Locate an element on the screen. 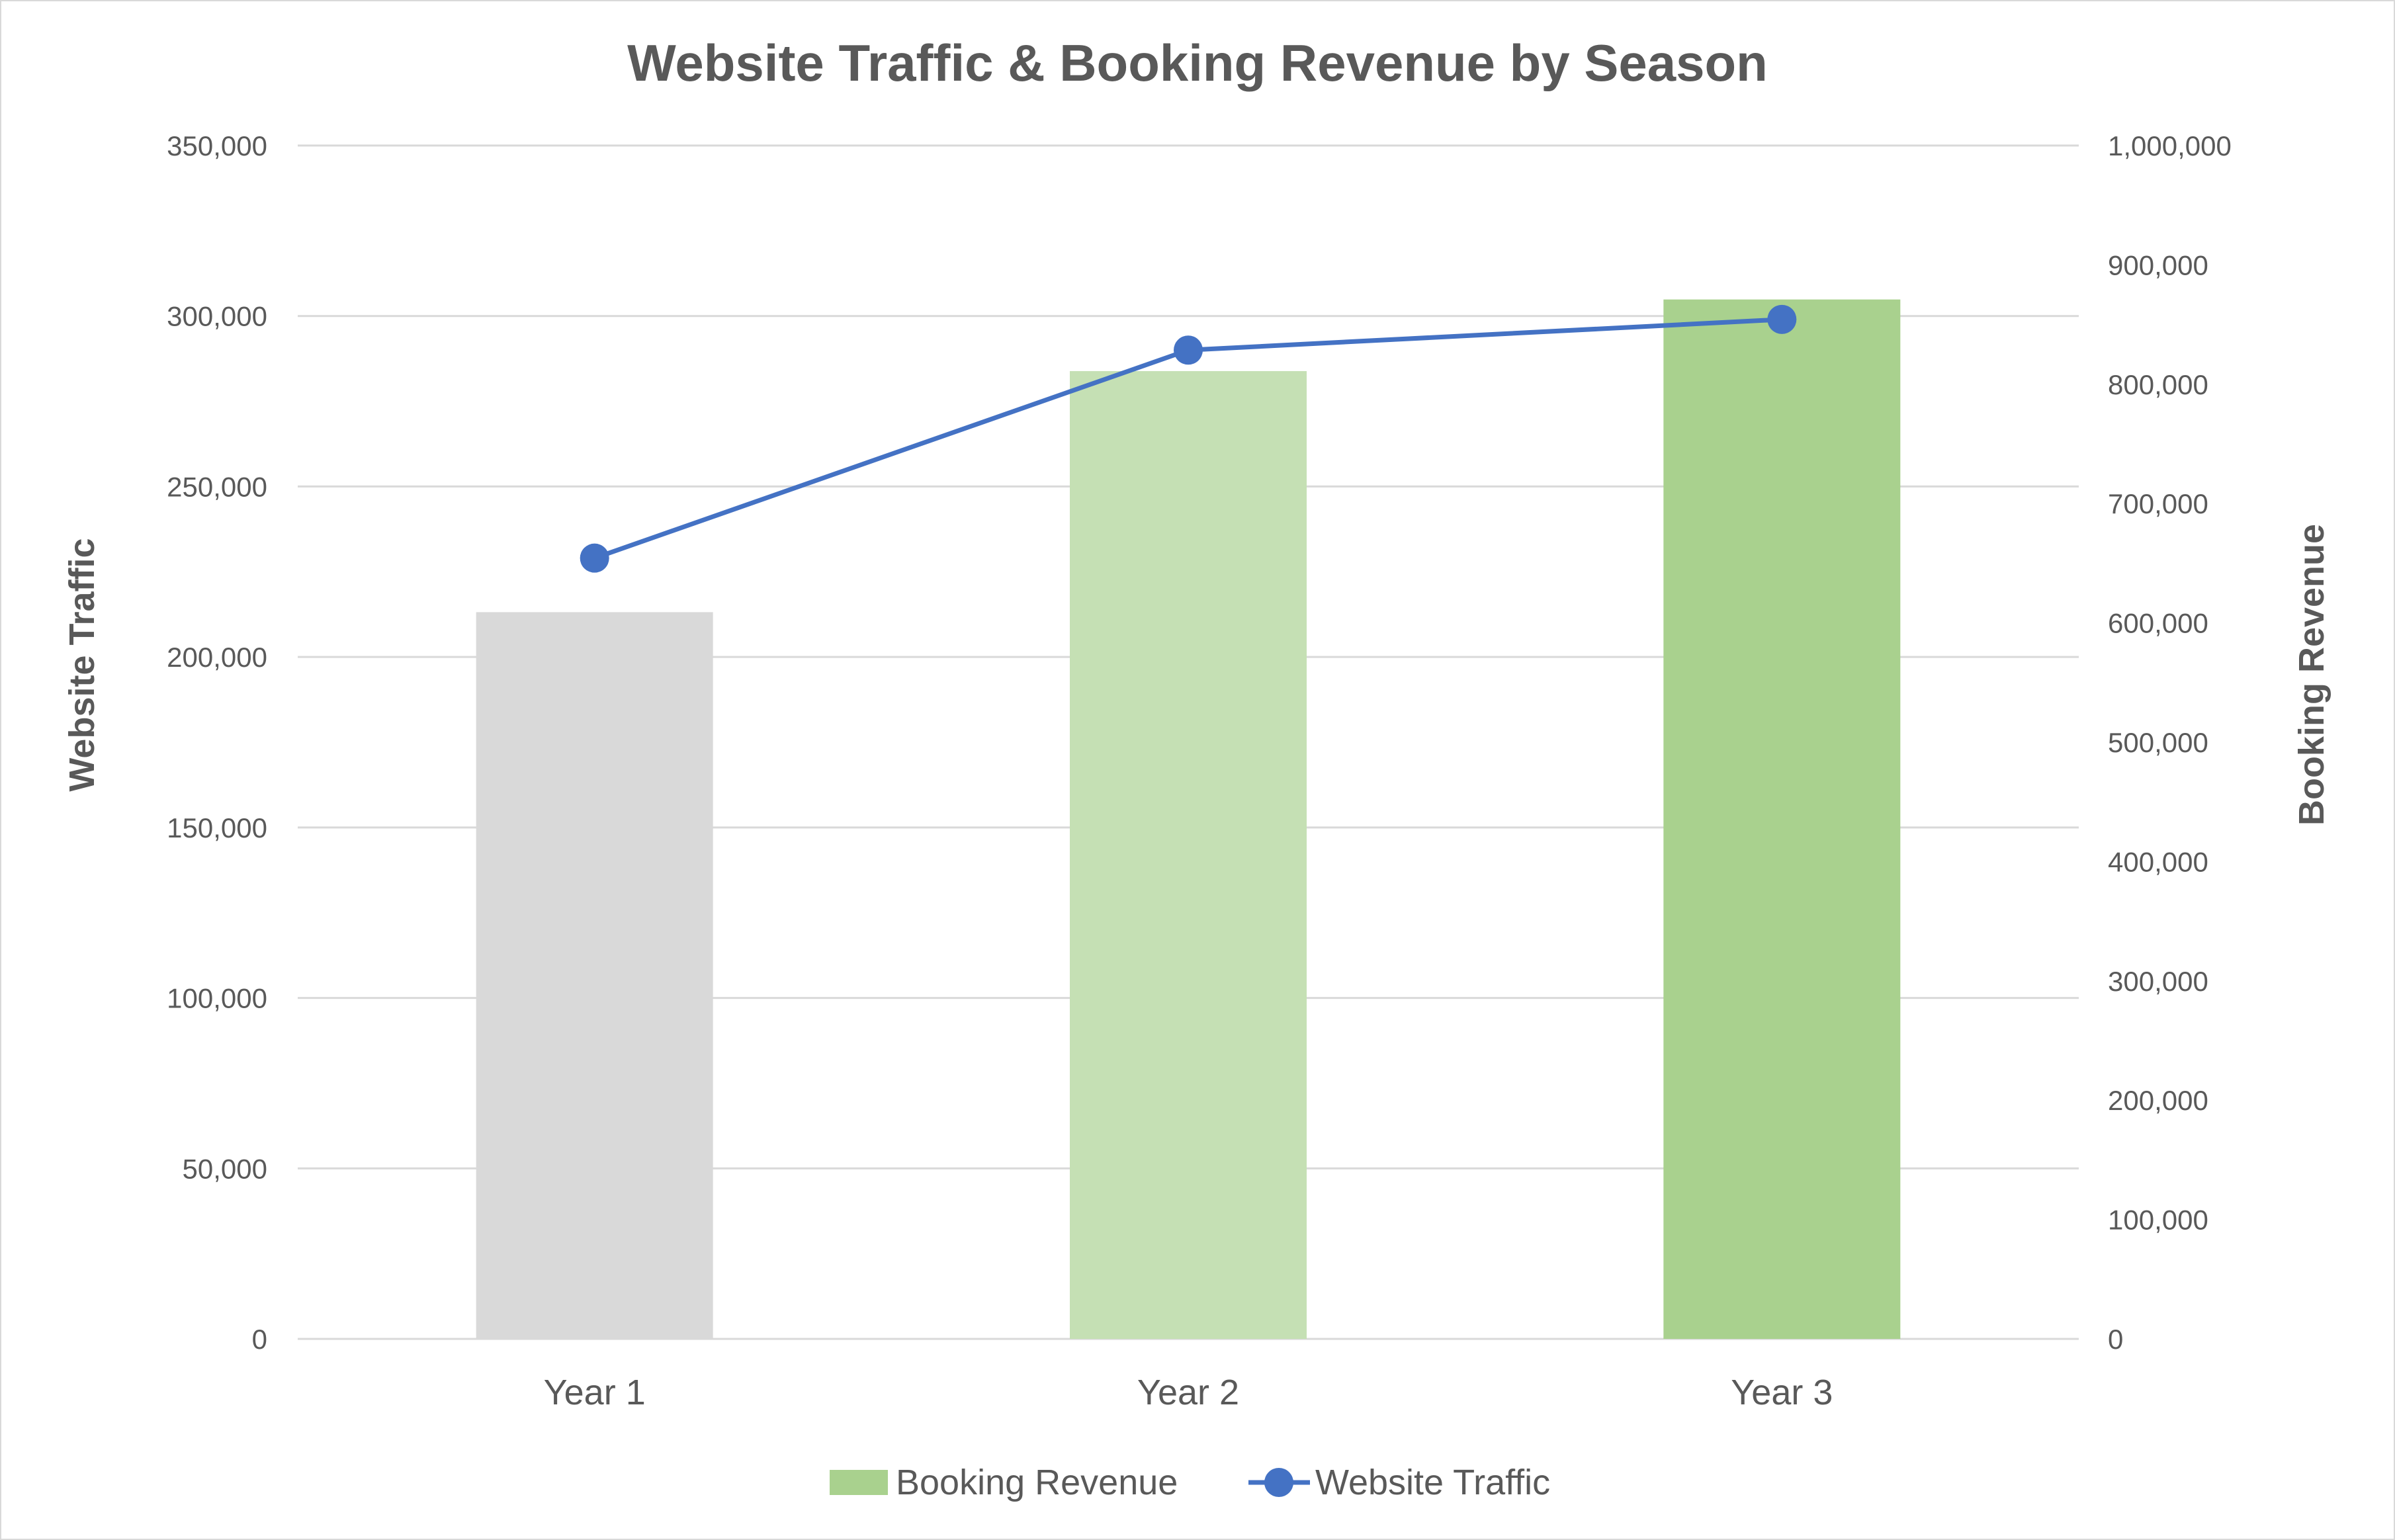  y-tick-label: 350,000 is located at coordinates (217, 145).